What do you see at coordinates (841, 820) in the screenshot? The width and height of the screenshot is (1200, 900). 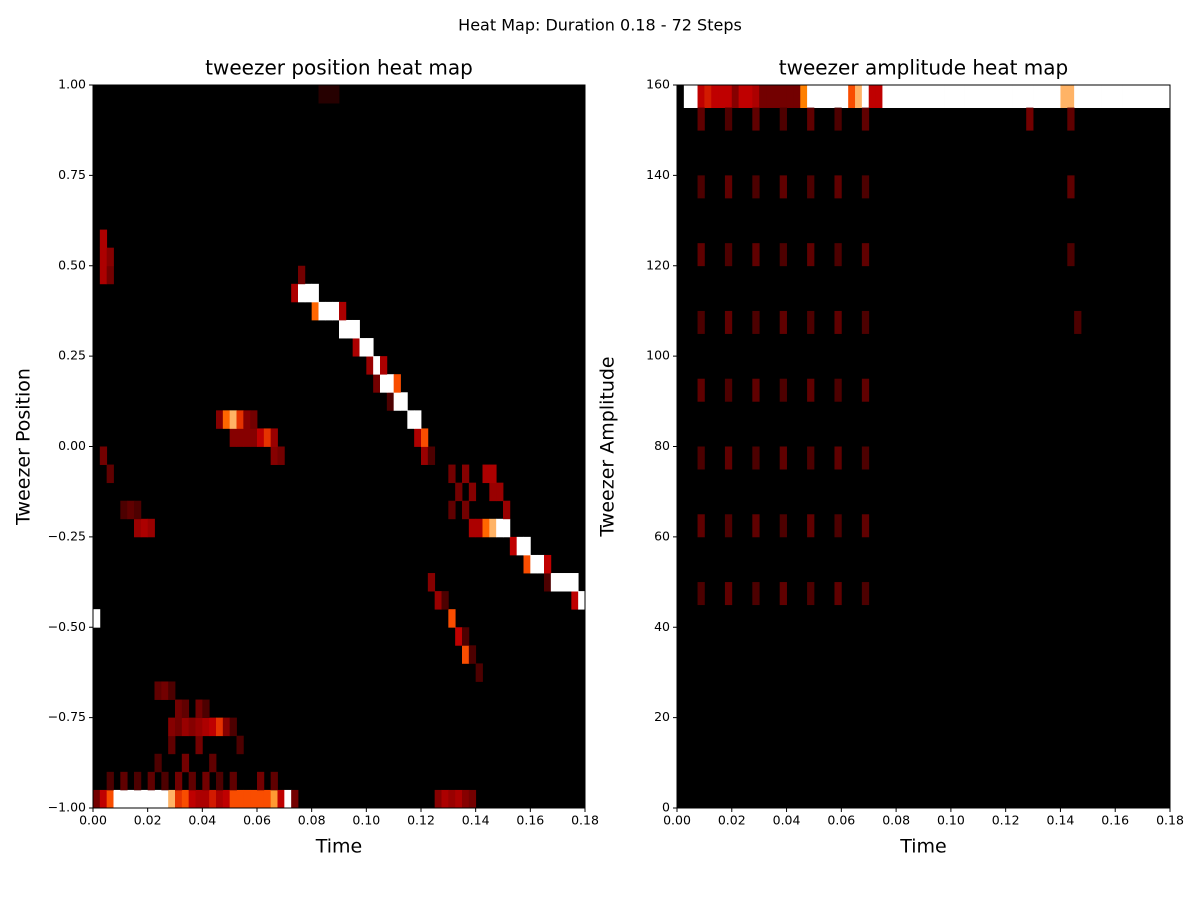 I see `x-tick-label: 0.06` at bounding box center [841, 820].